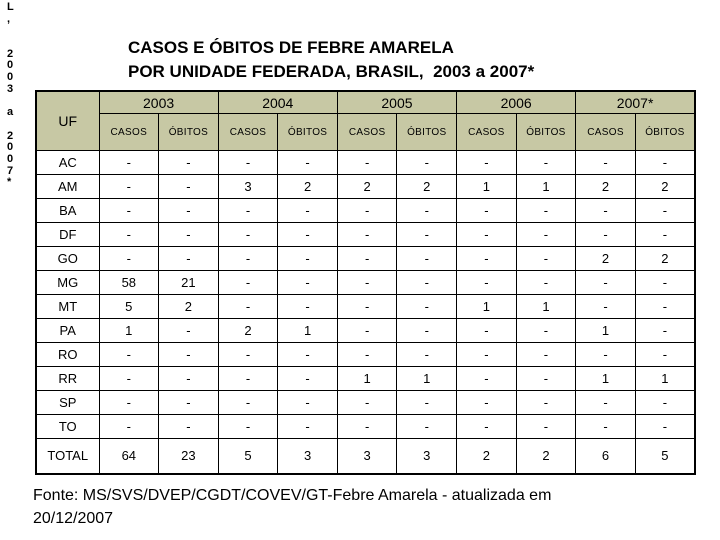 The width and height of the screenshot is (720, 540). I want to click on source-note-line-2: 20/12/2007, so click(73, 518).